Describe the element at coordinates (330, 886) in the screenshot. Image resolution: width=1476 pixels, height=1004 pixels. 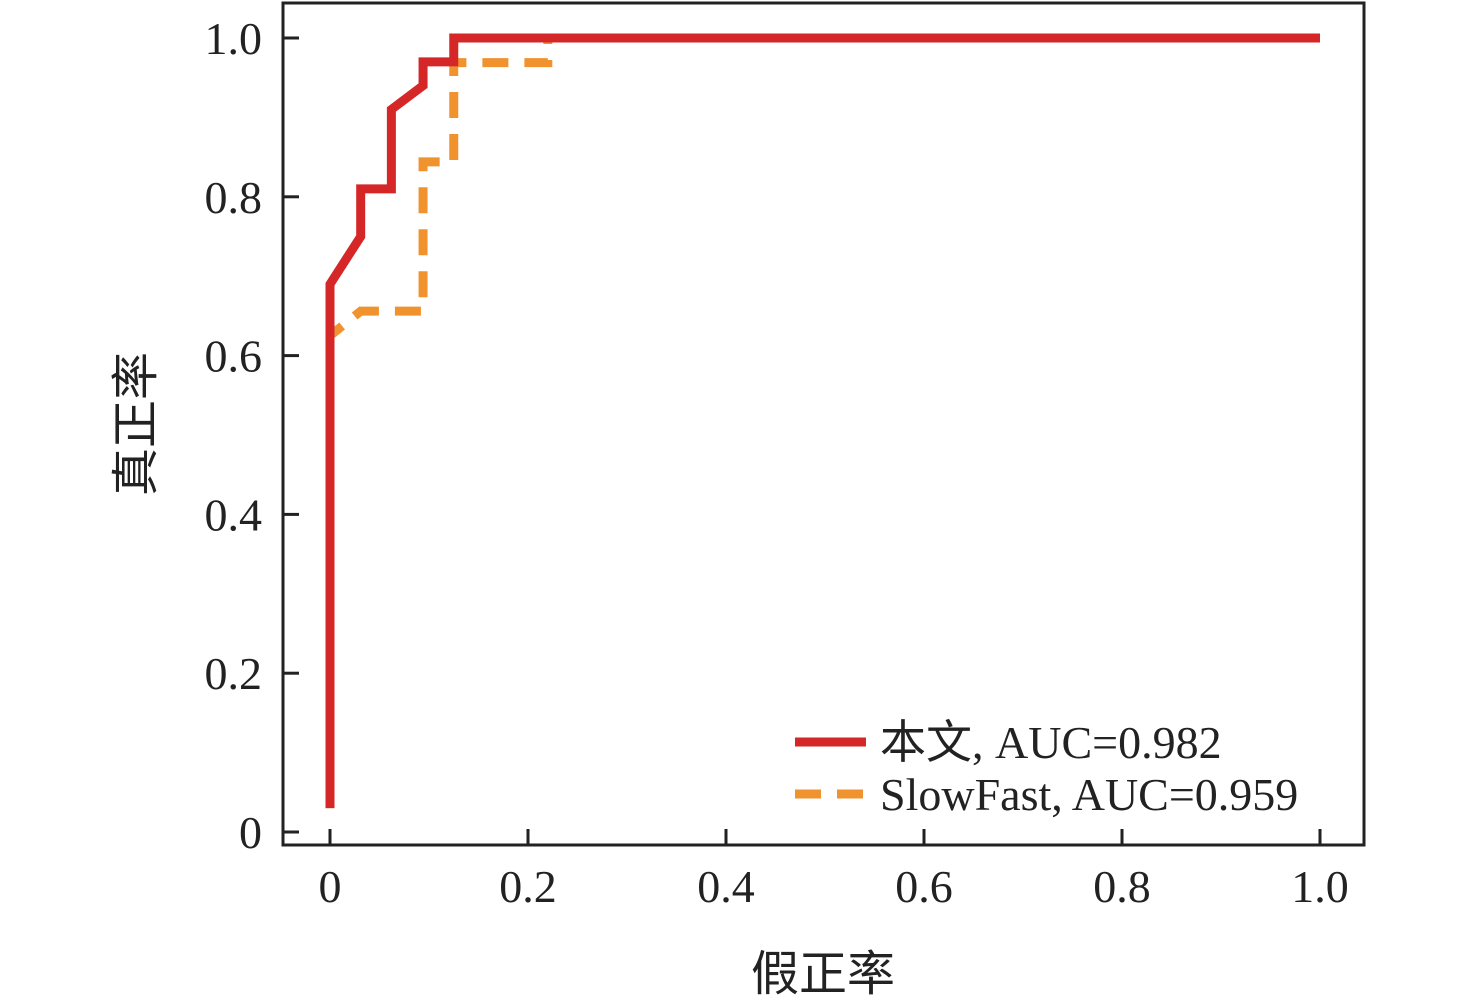
I see `x-tick-label: 0` at that location.